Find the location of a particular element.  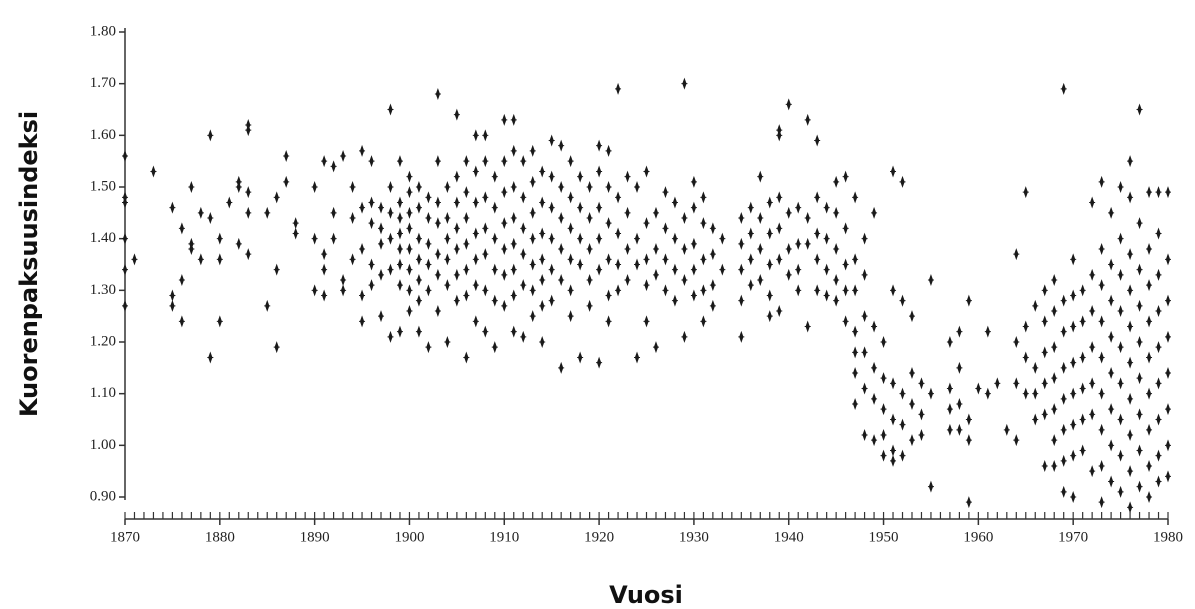

y-tick-label: 0.90 is located at coordinates (103, 496).